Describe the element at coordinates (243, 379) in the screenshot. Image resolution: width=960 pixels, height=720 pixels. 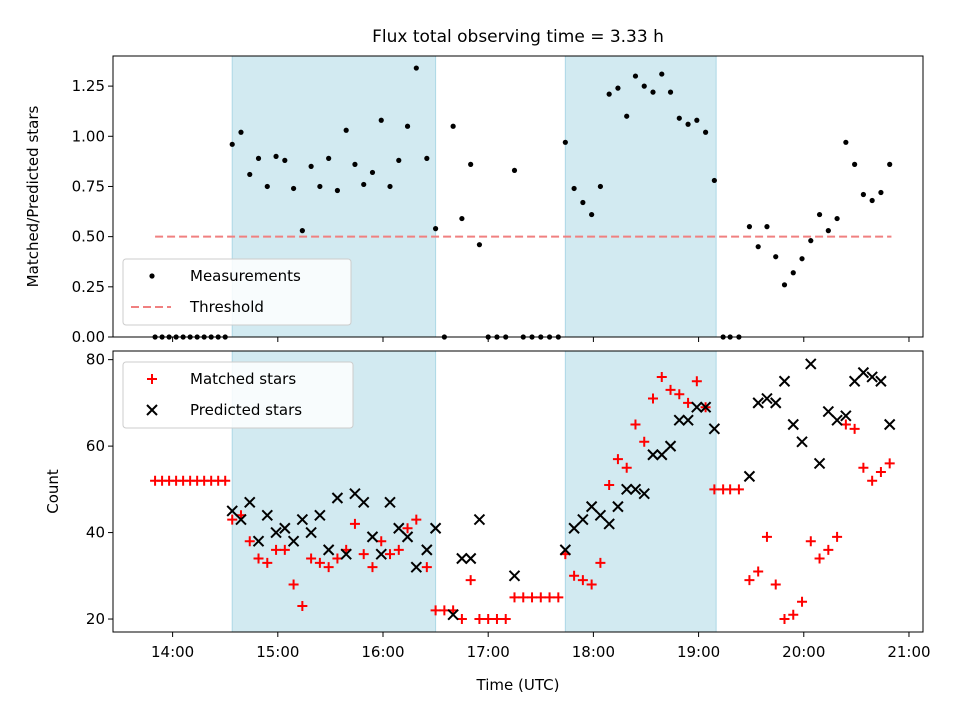
I see `legend-label: Matched stars` at that location.